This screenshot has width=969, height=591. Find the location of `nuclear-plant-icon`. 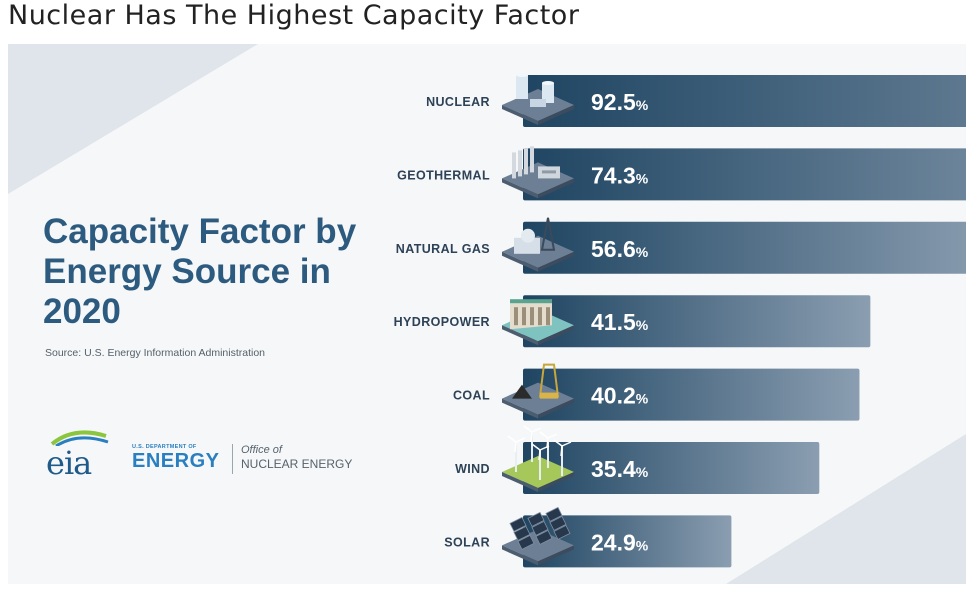

nuclear-plant-icon is located at coordinates (538, 99).